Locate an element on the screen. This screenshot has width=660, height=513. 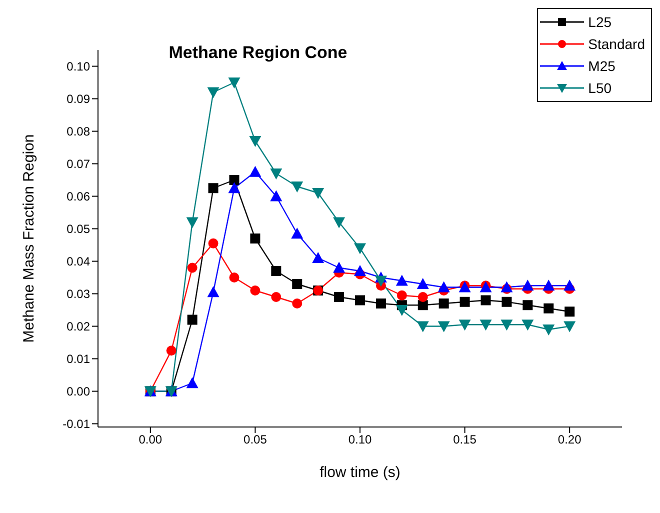
legend-label: Standard is located at coordinates (616, 44).